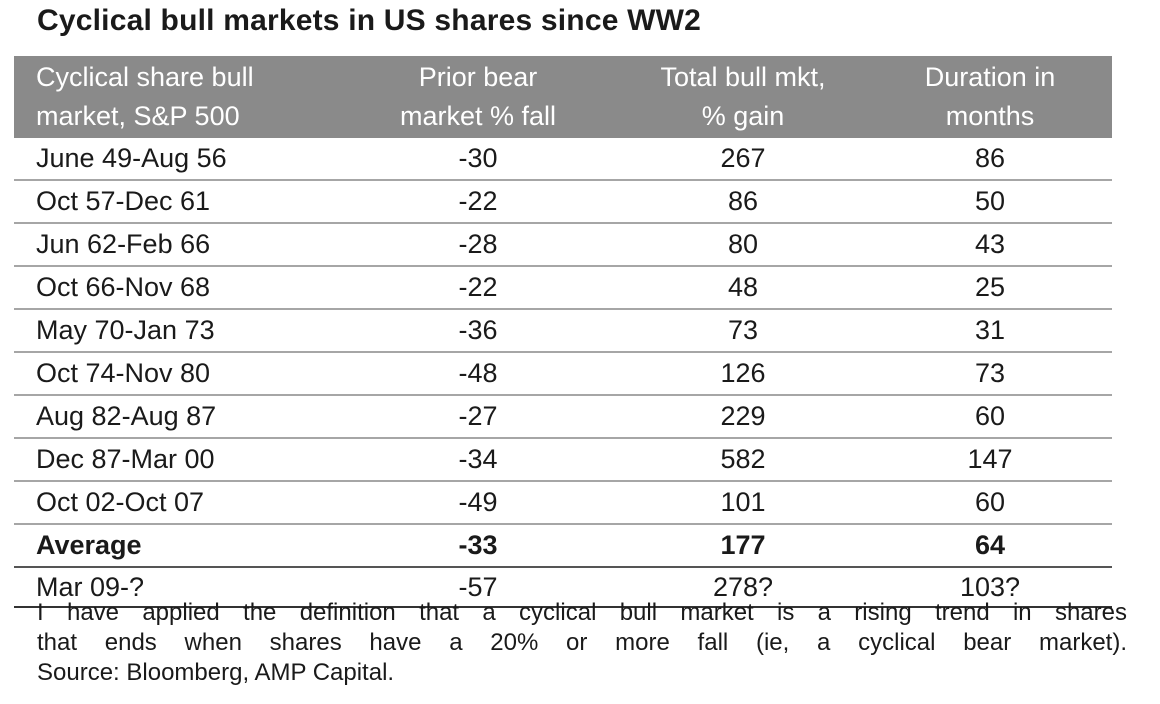 The image size is (1160, 704). What do you see at coordinates (743, 546) in the screenshot?
I see `table-cell: 177` at bounding box center [743, 546].